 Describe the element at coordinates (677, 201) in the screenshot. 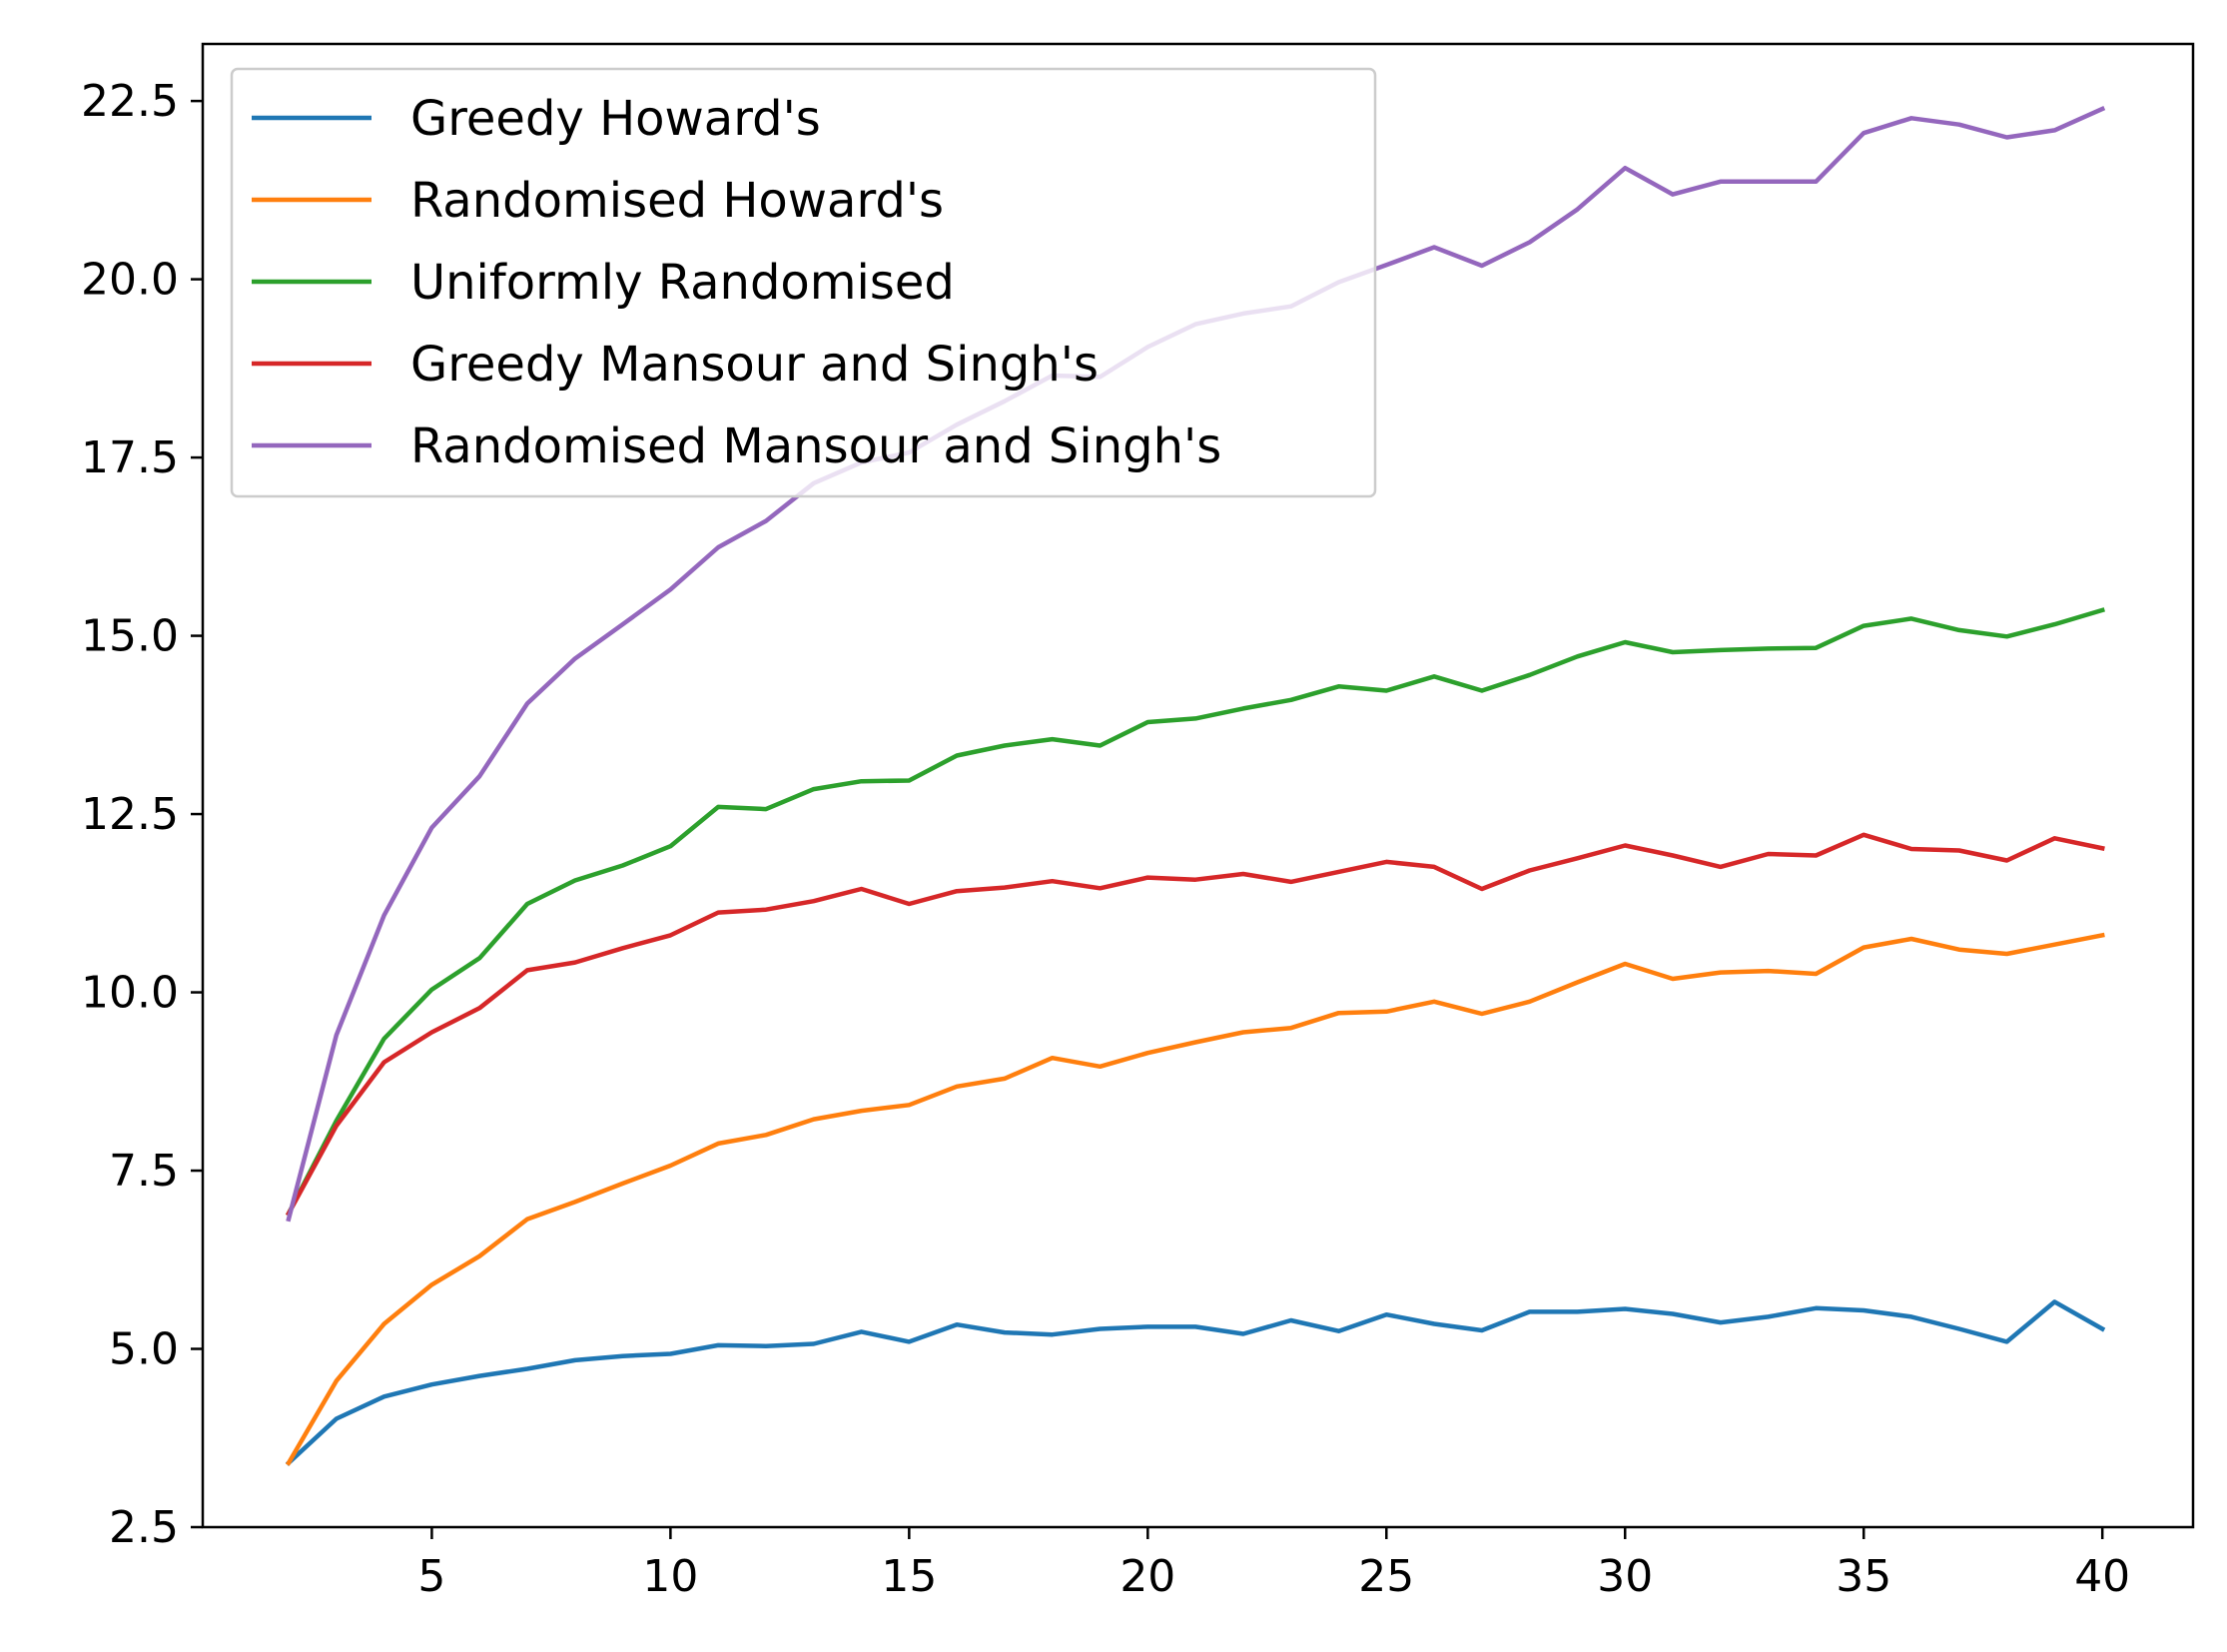

I see `legend-entry-label: Randomised Howard's` at that location.